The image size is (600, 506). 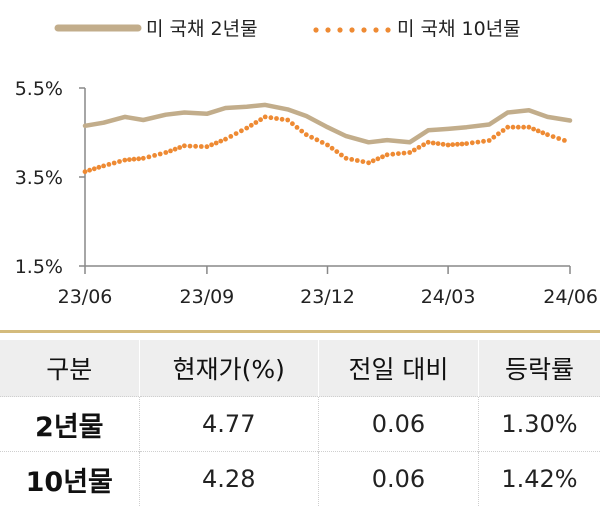 I want to click on table-row: 10년물 4.28 0.06 1.42%, so click(x=300, y=479).